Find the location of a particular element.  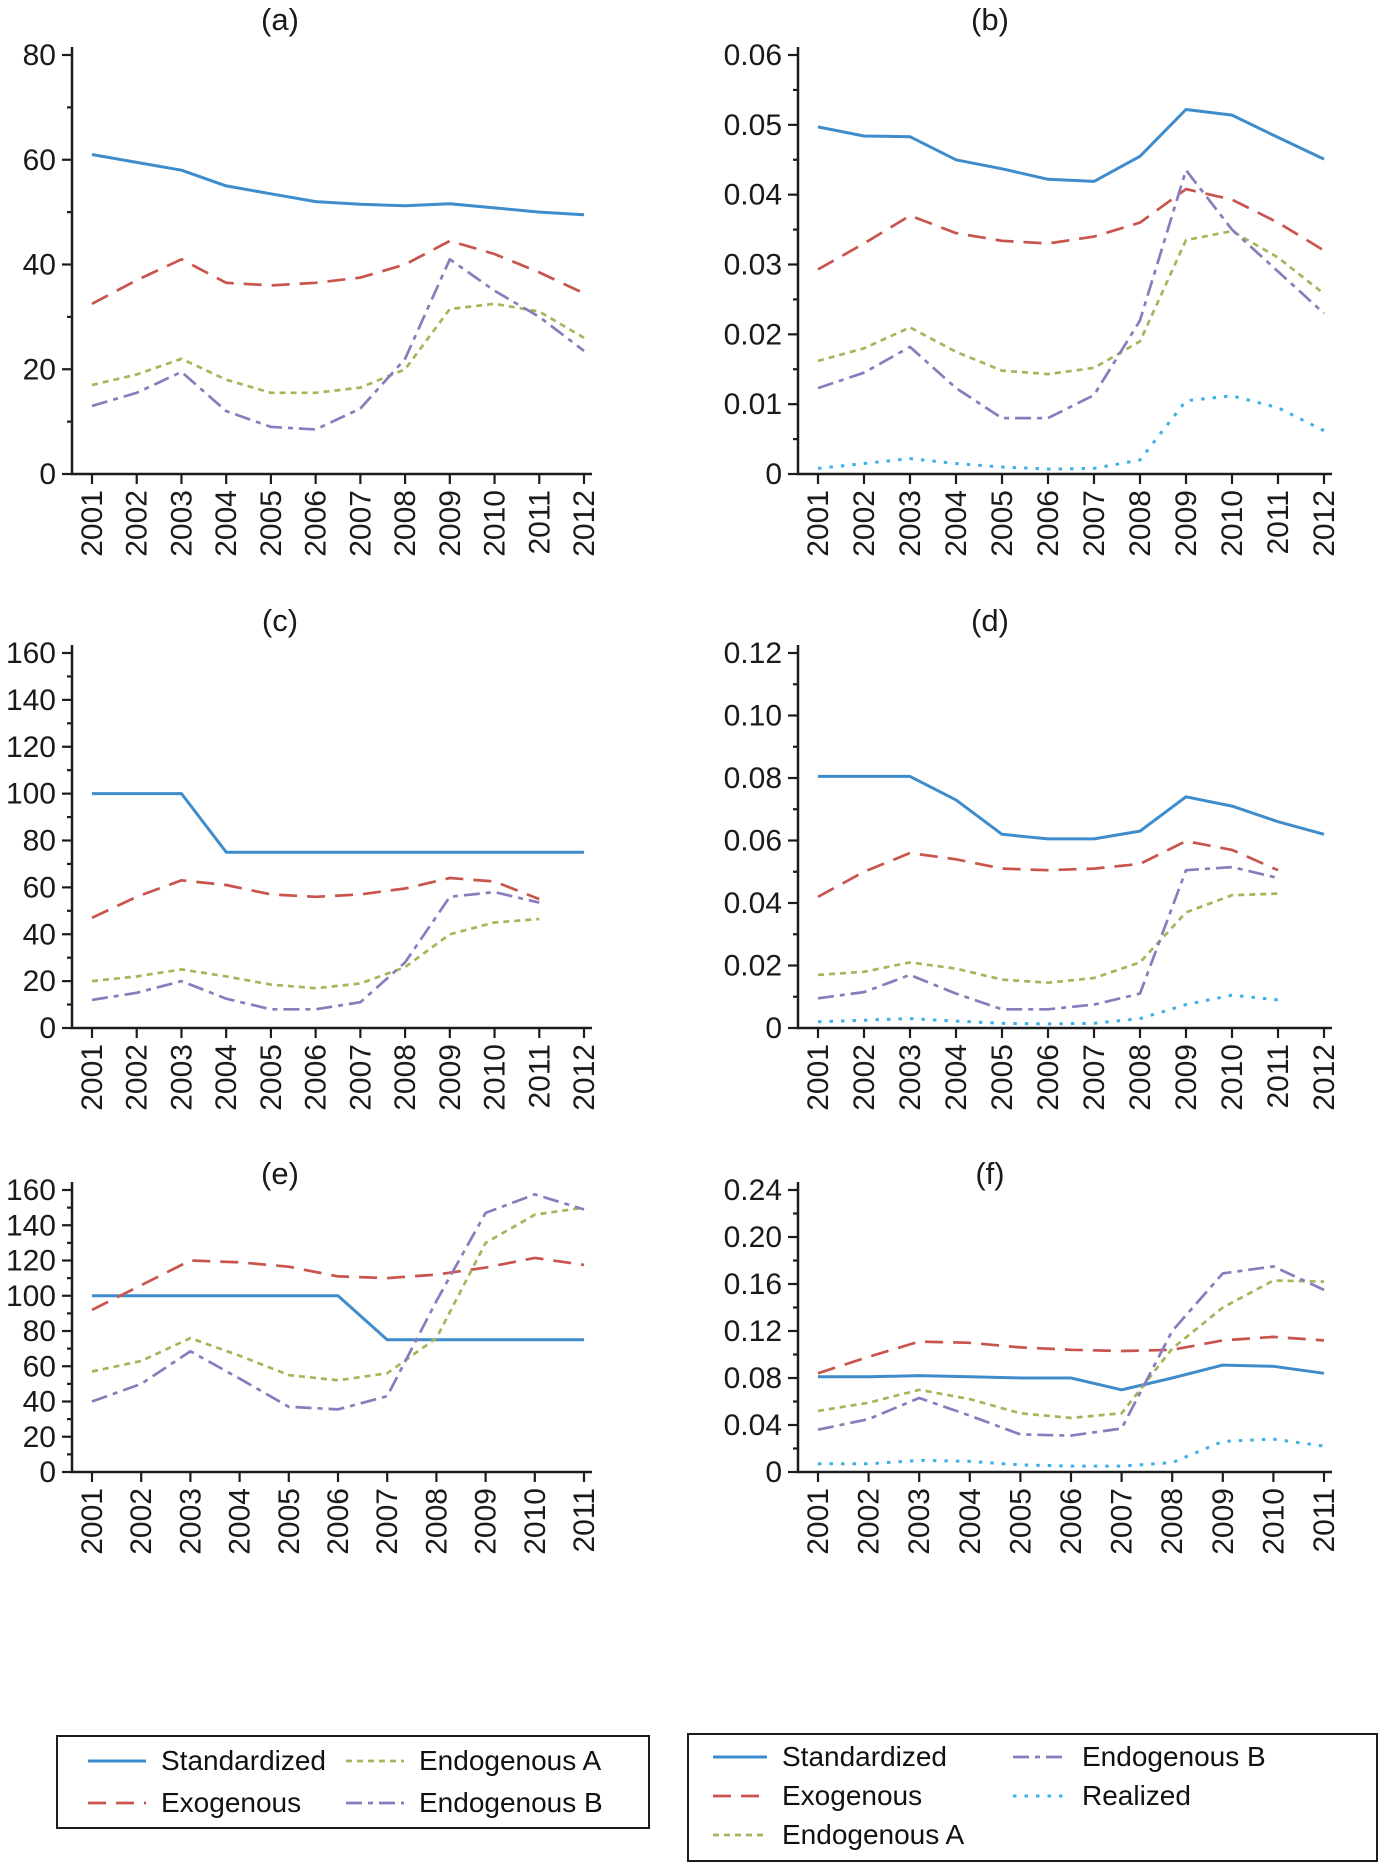

endogenousA-line-swatch is located at coordinates (375, 1761).